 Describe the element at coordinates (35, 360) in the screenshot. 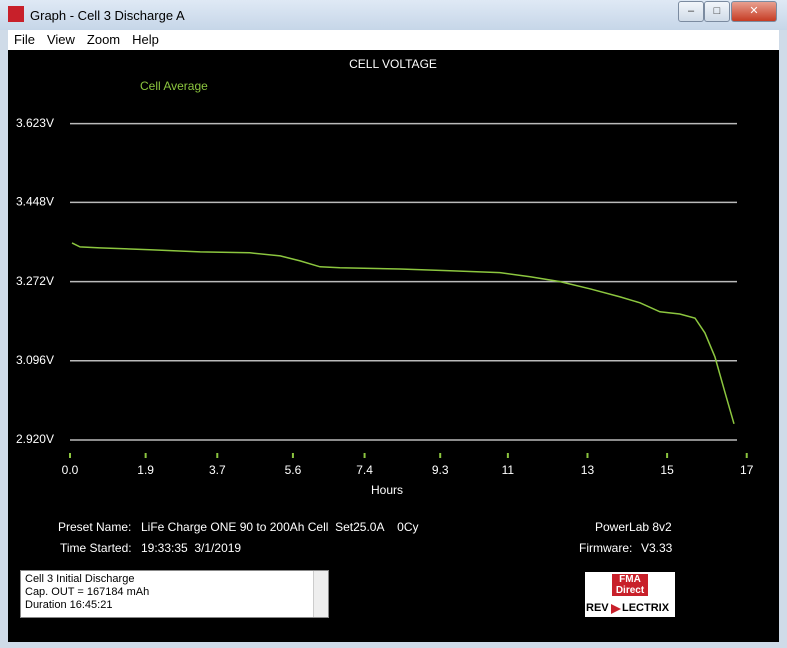

I see `y-tick-label: 3.096V` at that location.